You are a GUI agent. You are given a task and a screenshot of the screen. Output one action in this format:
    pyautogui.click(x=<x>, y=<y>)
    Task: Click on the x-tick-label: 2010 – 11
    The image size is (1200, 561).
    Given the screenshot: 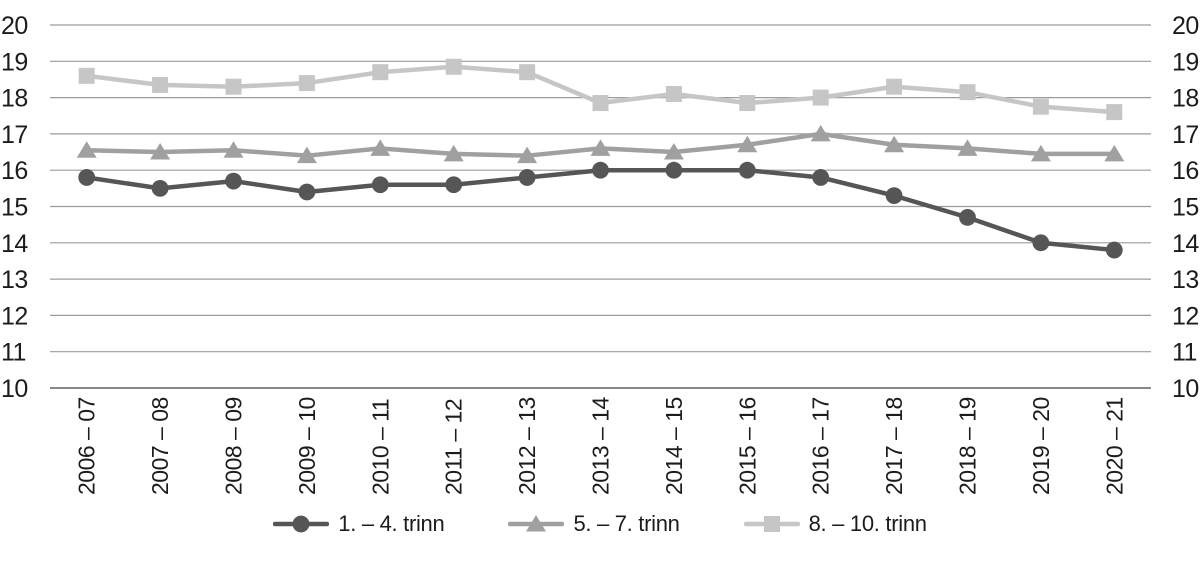 What is the action you would take?
    pyautogui.click(x=380, y=447)
    